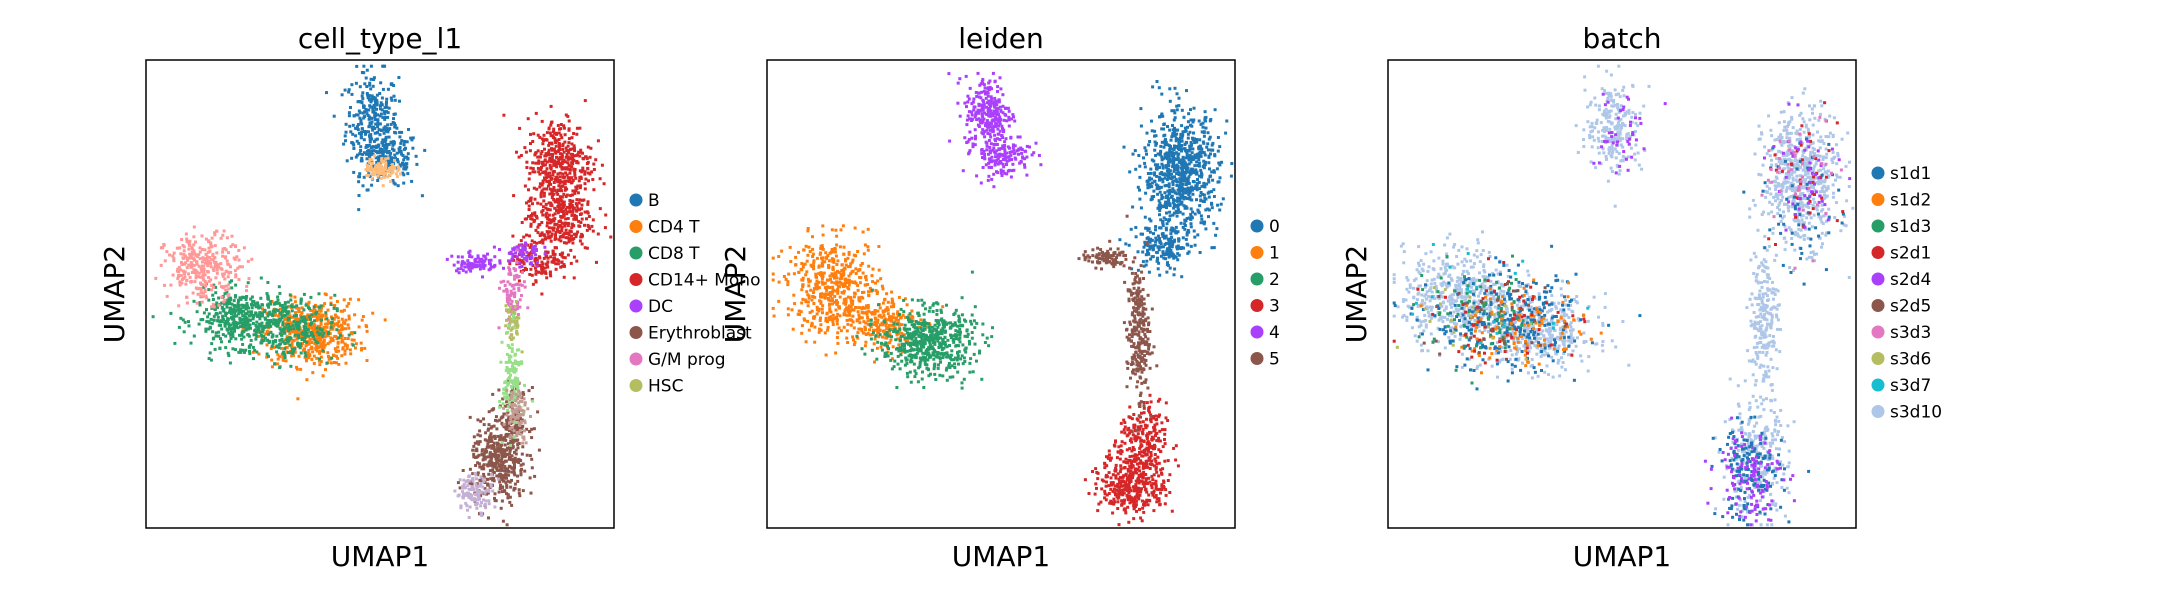 The width and height of the screenshot is (2173, 600). Describe the element at coordinates (660, 307) in the screenshot. I see `legend-label: DC` at that location.